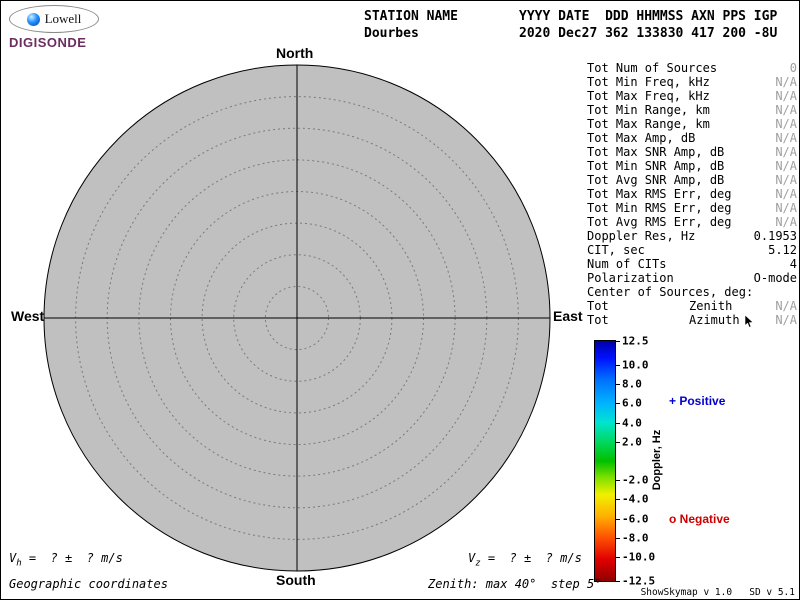 Image resolution: width=800 pixels, height=600 pixels. Describe the element at coordinates (648, 16) in the screenshot. I see `header-columns: YYYY DATE DDD HHMMSS AXN PPS IGP` at that location.